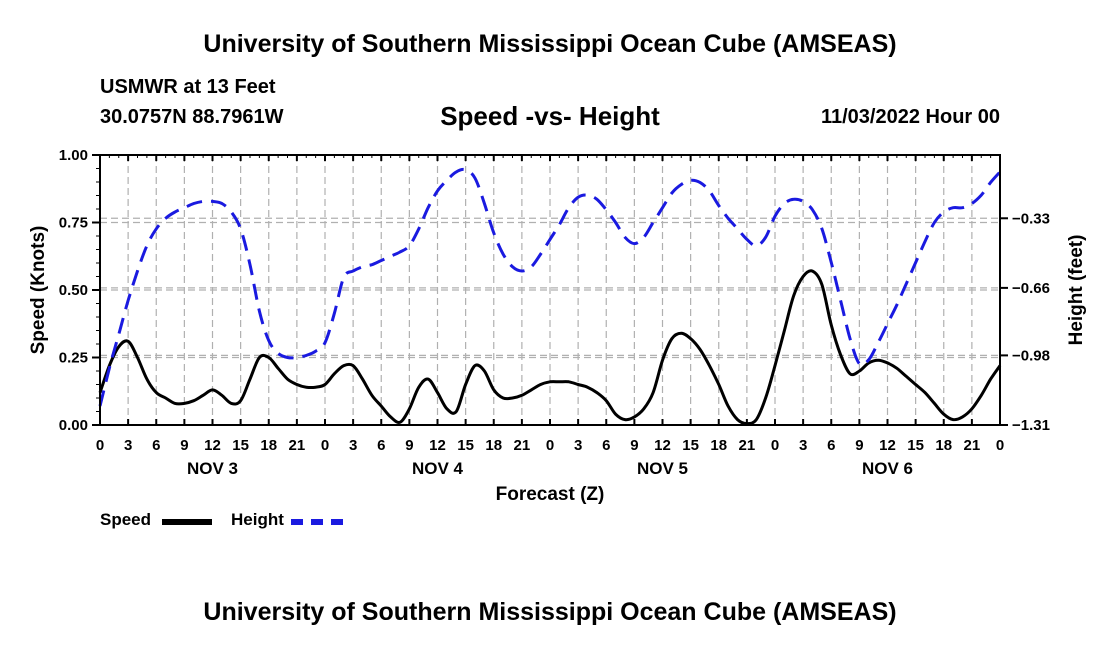 The height and width of the screenshot is (650, 1100). Describe the element at coordinates (550, 116) in the screenshot. I see `chart-subtitle: Speed -vs- Height` at that location.